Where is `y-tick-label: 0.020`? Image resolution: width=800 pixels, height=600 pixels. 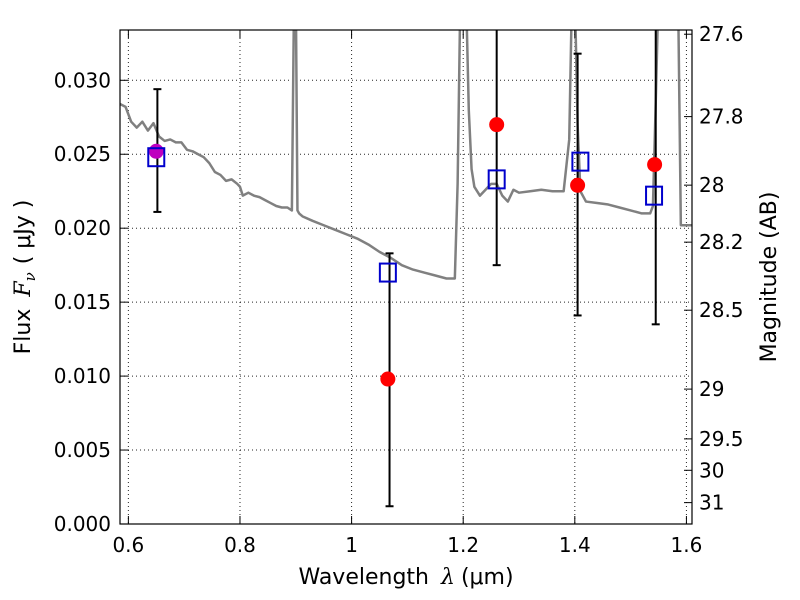 y-tick-label: 0.020 is located at coordinates (82, 228).